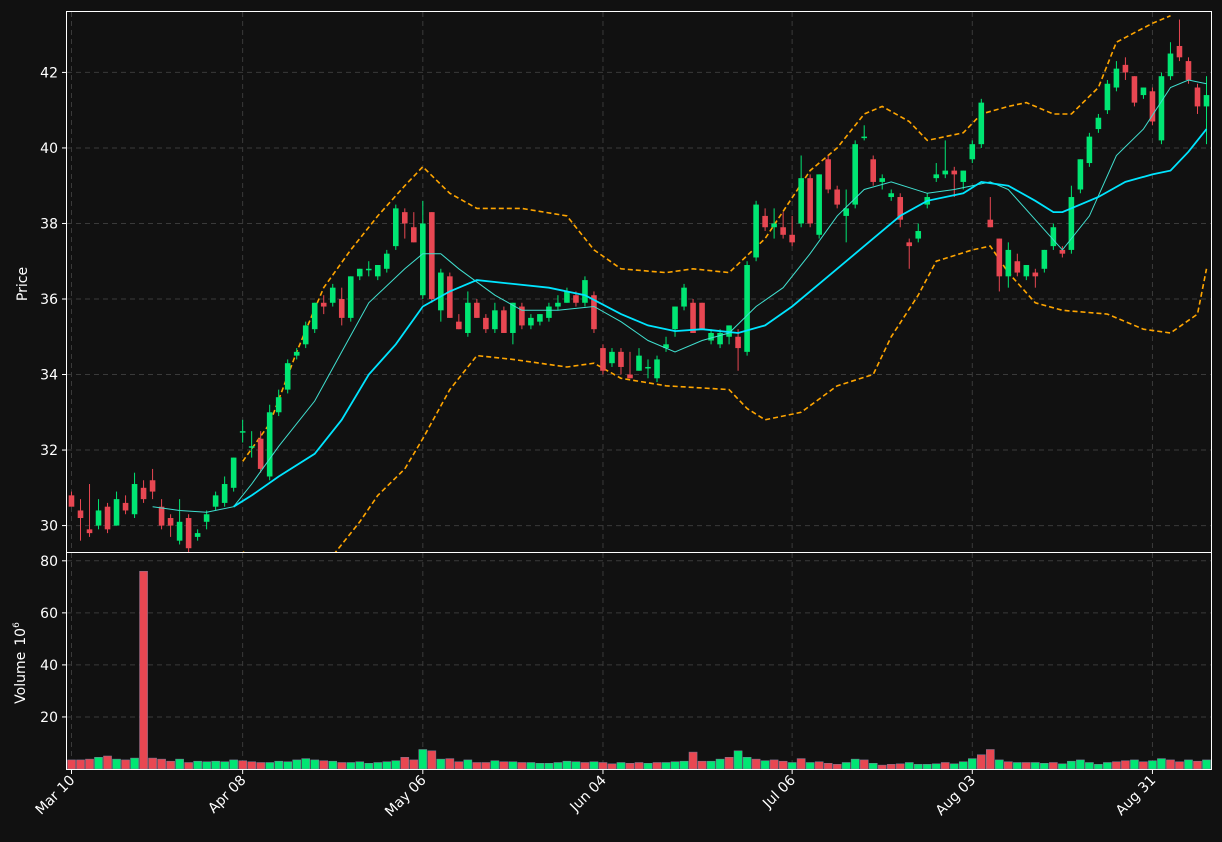 This screenshot has width=1222, height=842. What do you see at coordinates (49, 666) in the screenshot?
I see `volume-tick-label: 40` at bounding box center [49, 666].